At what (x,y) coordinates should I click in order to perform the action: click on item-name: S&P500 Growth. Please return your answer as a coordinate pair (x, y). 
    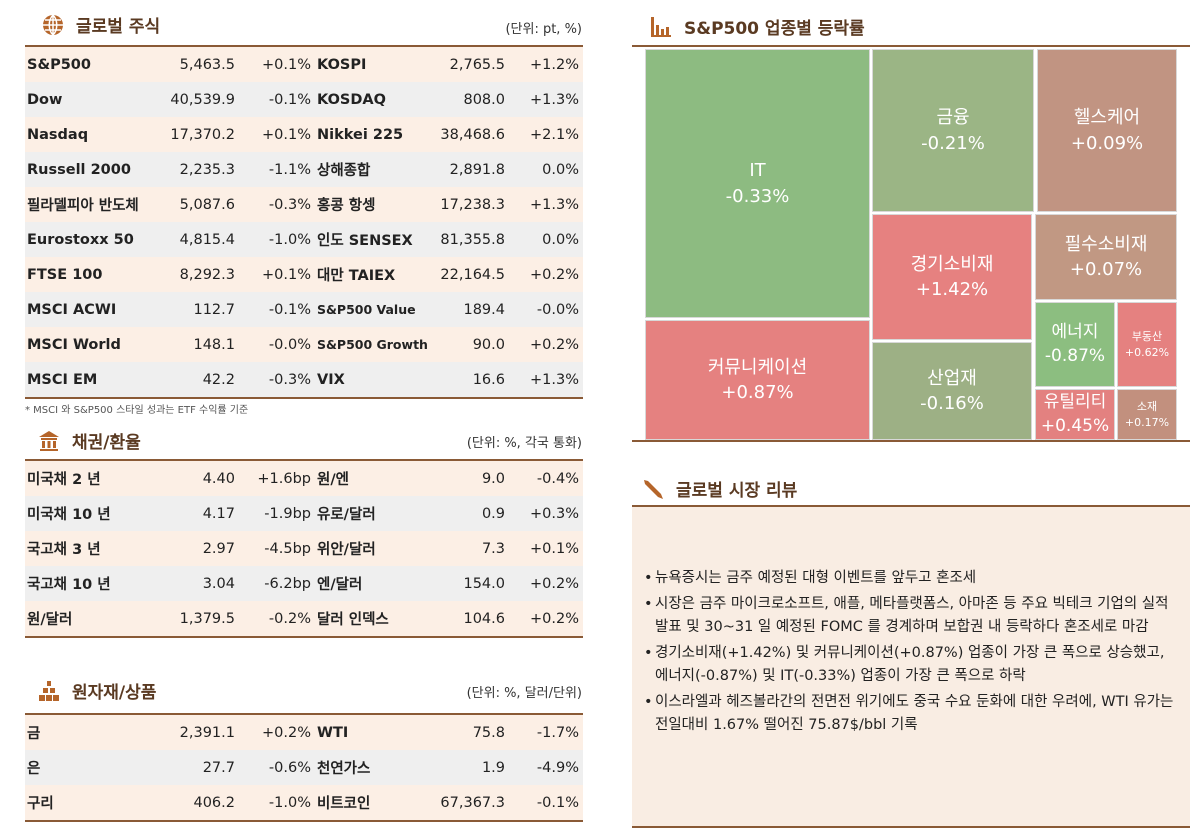
    Looking at the image, I should click on (372, 344).